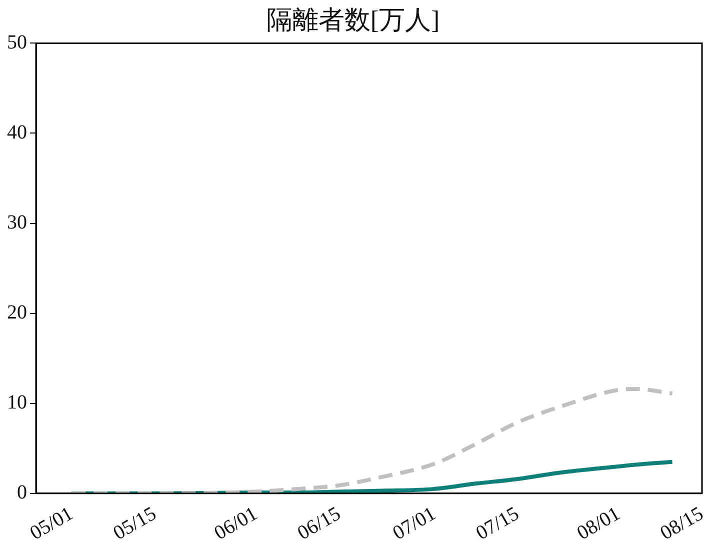 The height and width of the screenshot is (553, 728). Describe the element at coordinates (682, 523) in the screenshot. I see `x-tick-label: 08/15` at that location.